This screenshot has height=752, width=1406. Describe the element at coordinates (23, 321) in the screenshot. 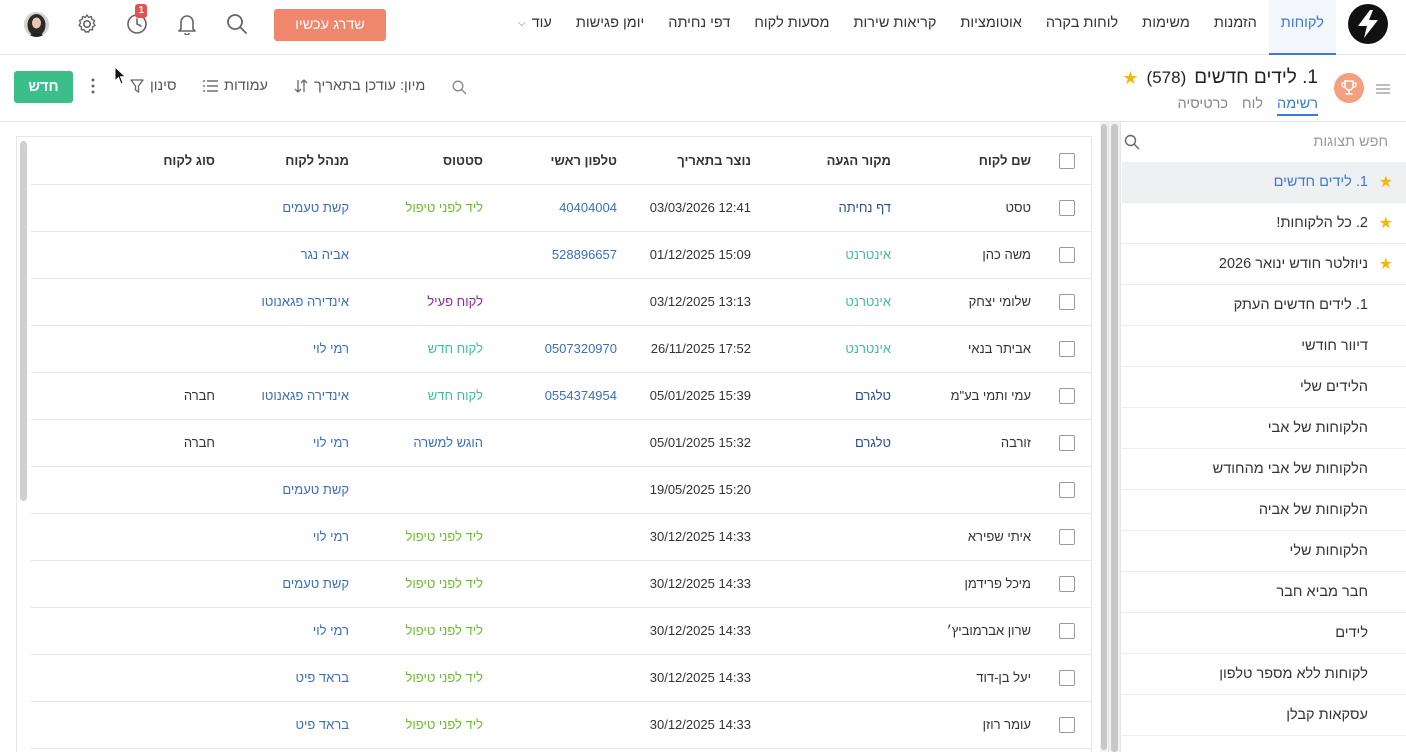

I see `table-scrollbar` at that location.